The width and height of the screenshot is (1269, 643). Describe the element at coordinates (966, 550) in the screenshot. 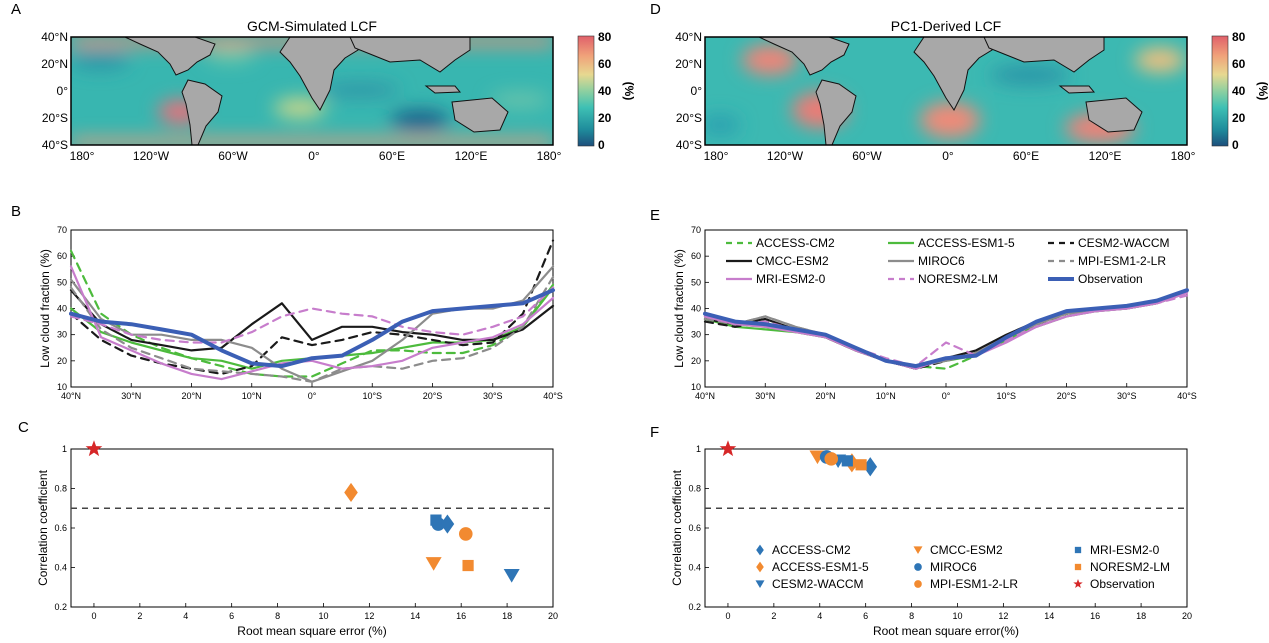

I see `legend-label: CMCC-ESM2` at that location.